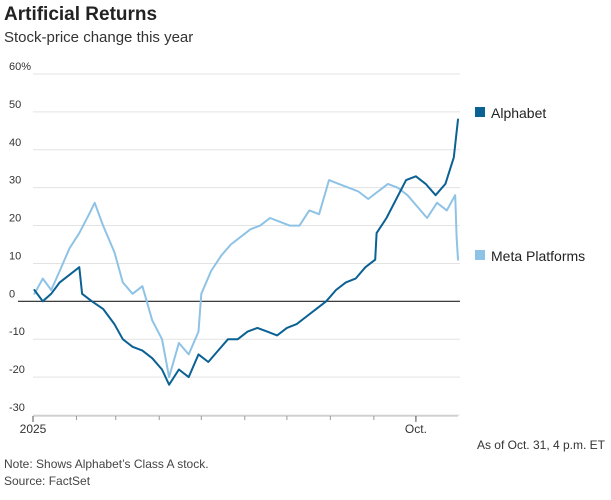  What do you see at coordinates (17, 332) in the screenshot?
I see `y-tick-label: -10` at bounding box center [17, 332].